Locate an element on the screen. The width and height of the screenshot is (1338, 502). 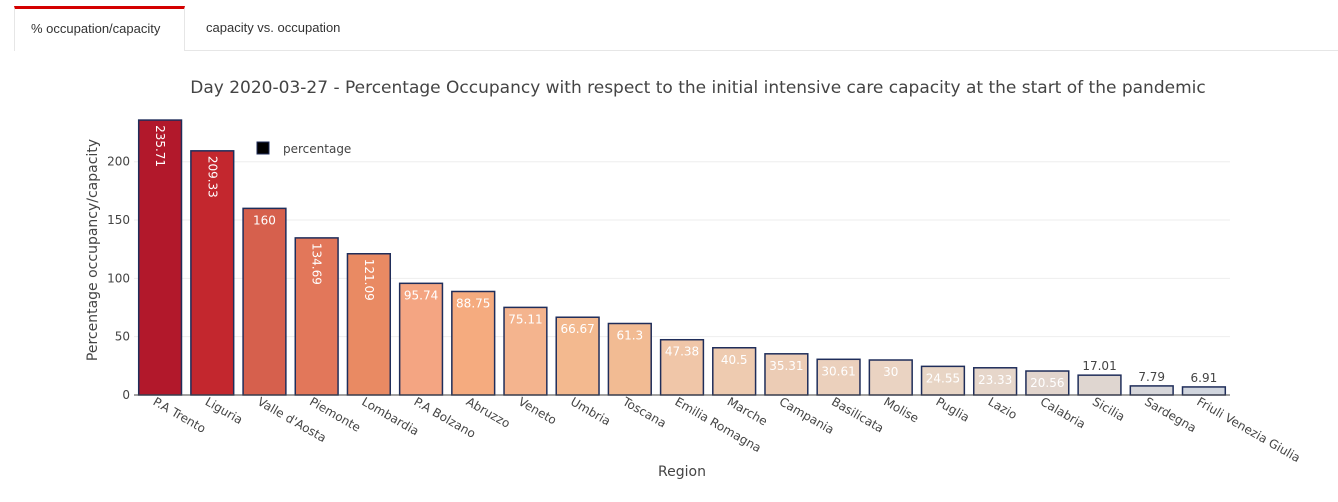
data-label: 47.38 is located at coordinates (682, 352).